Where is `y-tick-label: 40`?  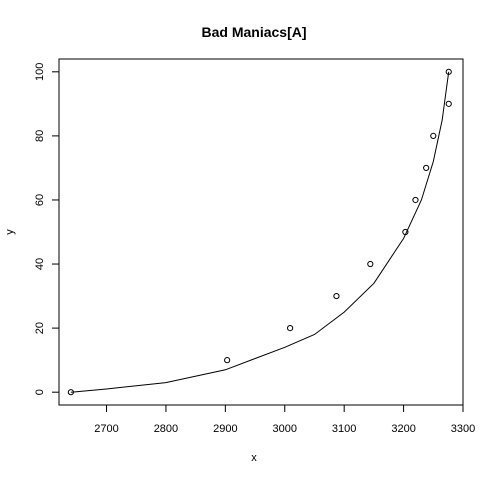
y-tick-label: 40 is located at coordinates (40, 264).